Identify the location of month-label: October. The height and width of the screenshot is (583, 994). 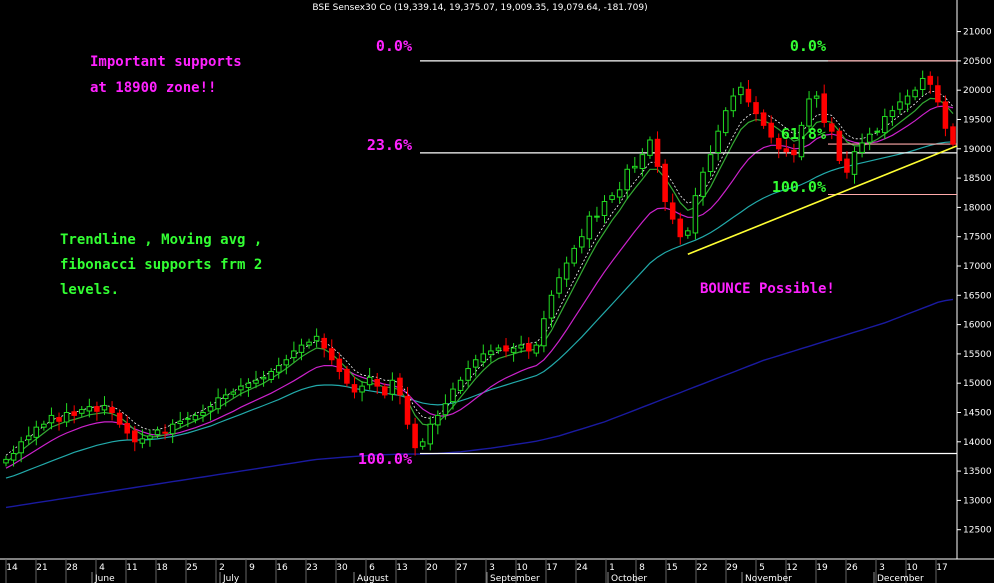
(629, 578).